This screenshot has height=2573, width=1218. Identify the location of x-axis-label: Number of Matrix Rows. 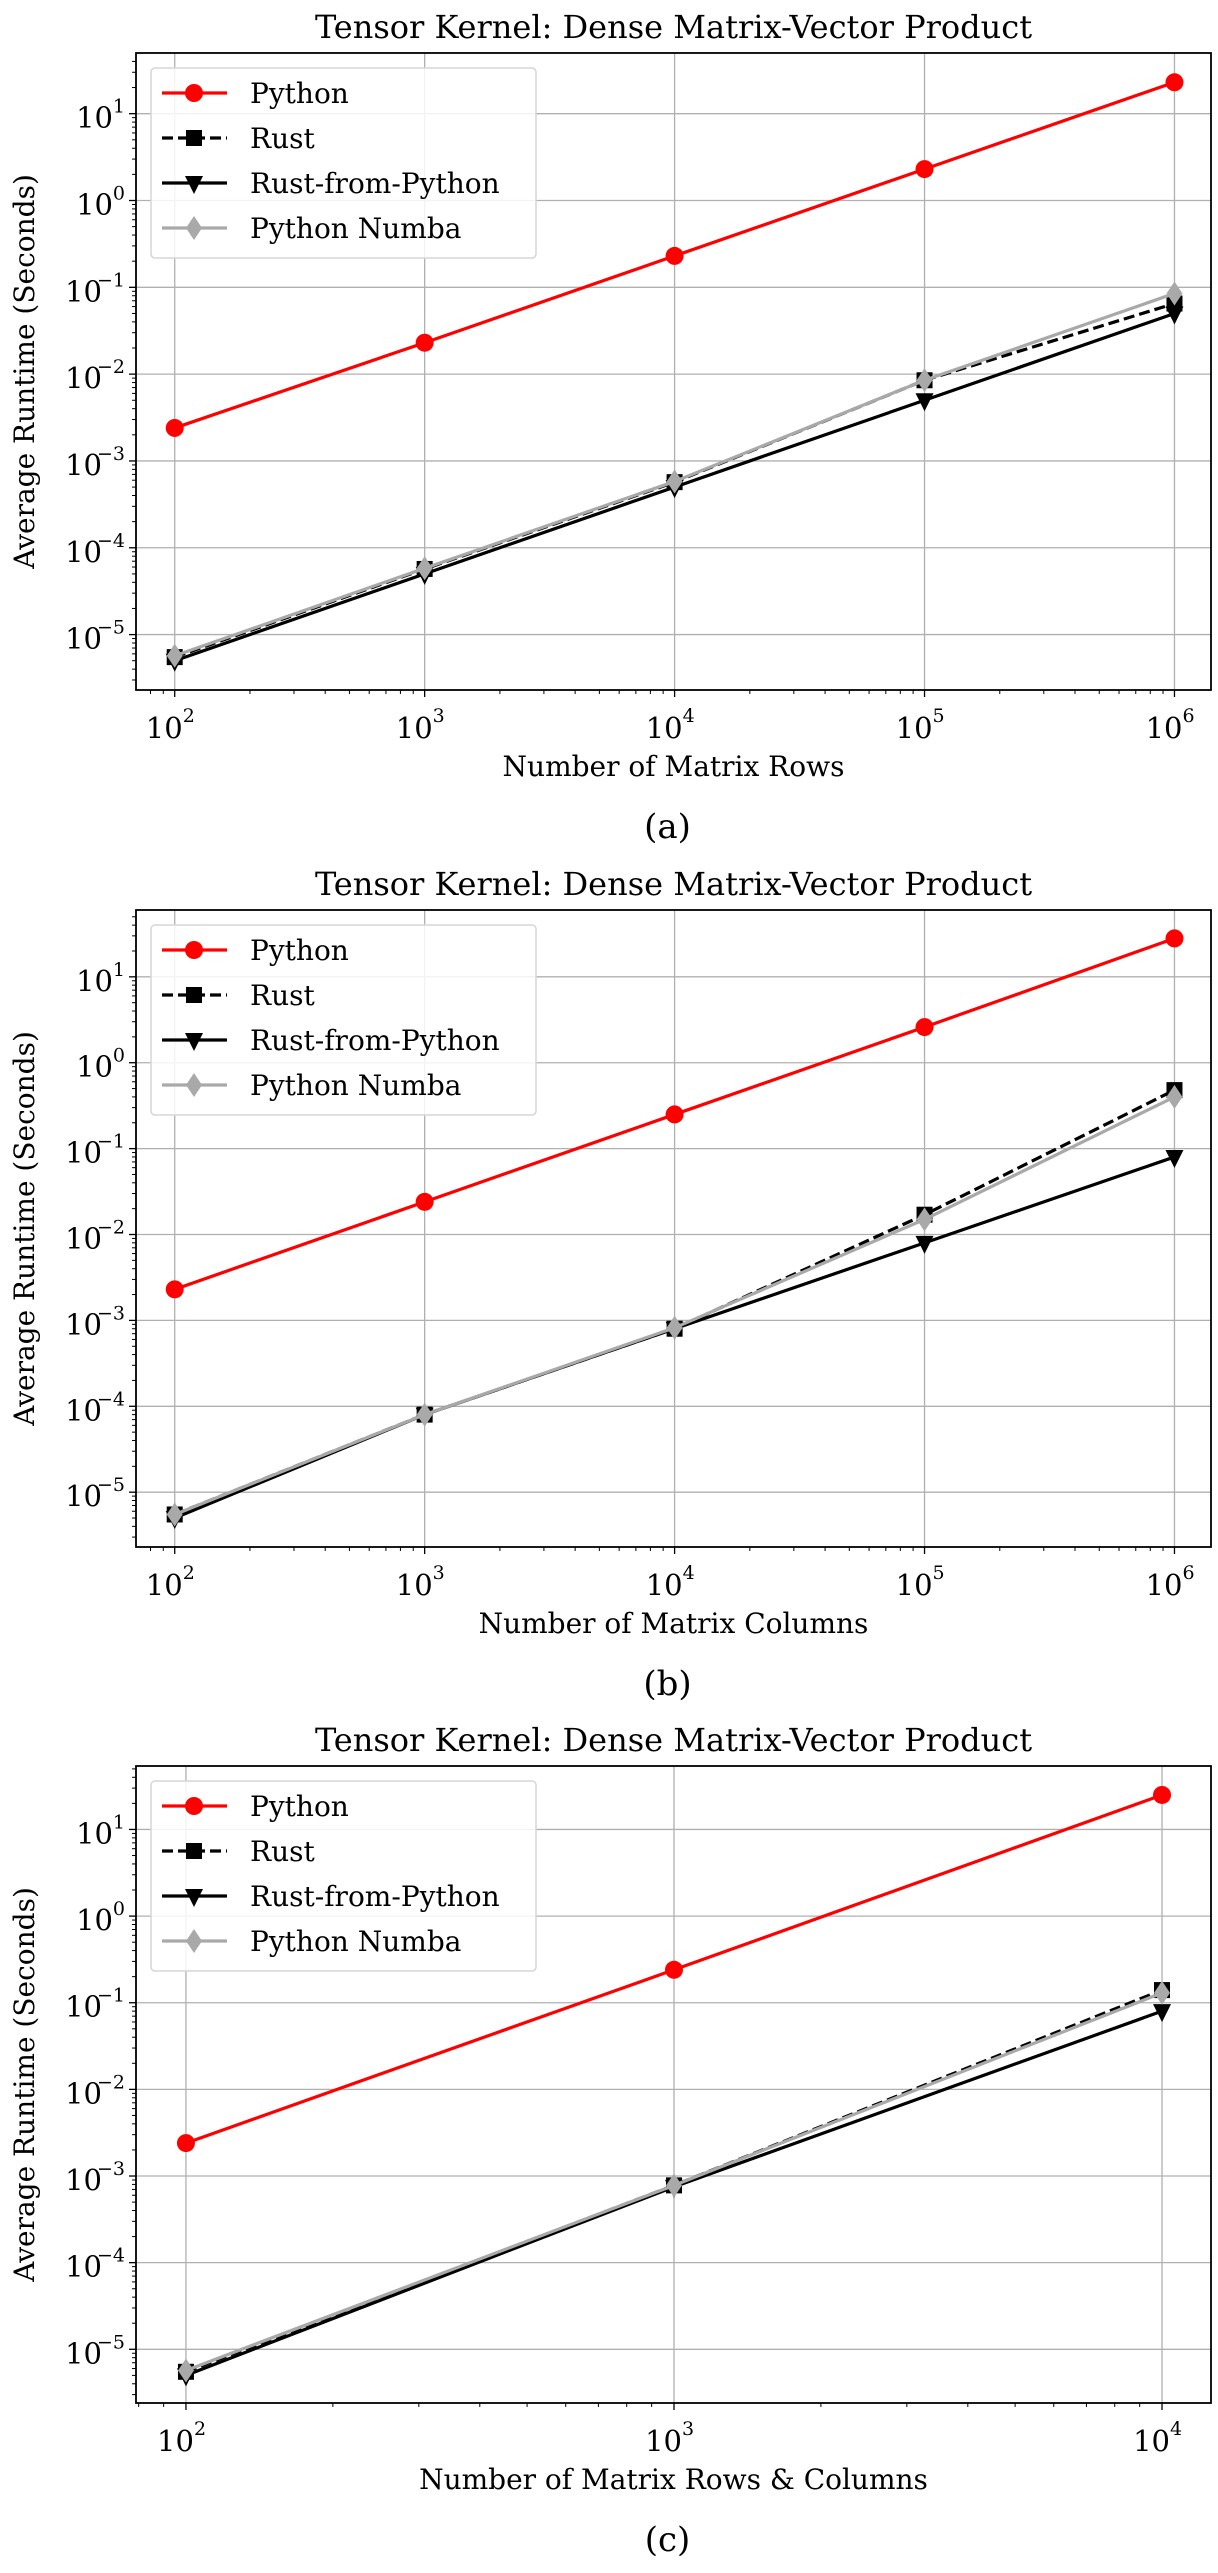
(674, 766).